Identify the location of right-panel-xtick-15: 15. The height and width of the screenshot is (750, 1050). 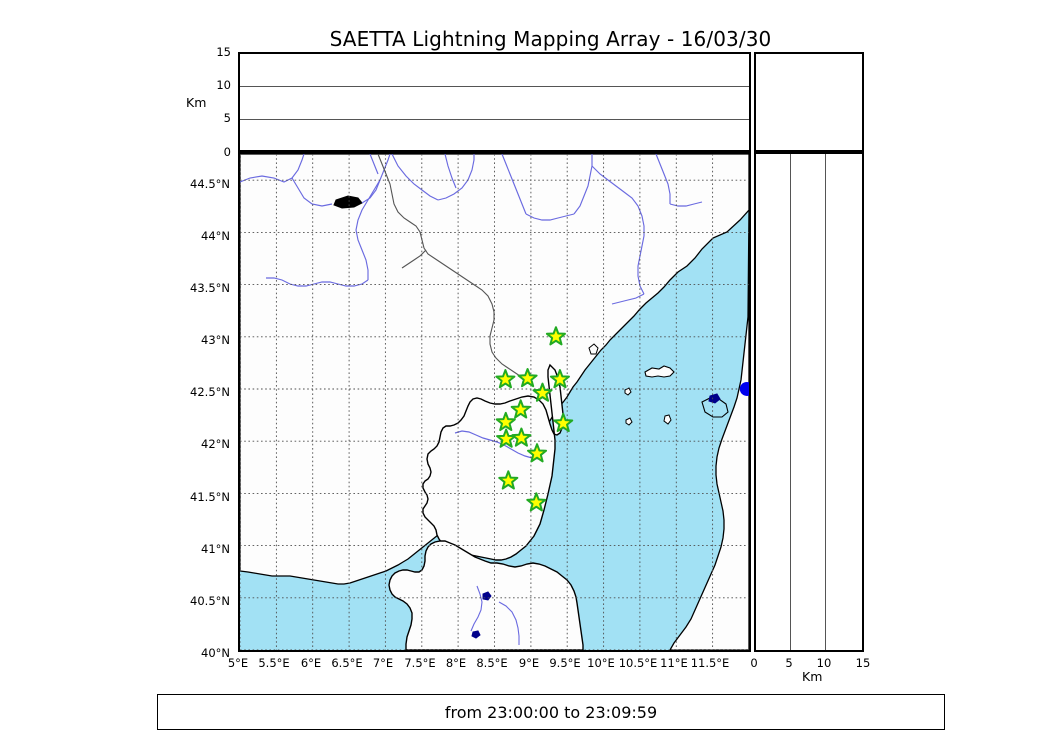
(863, 663).